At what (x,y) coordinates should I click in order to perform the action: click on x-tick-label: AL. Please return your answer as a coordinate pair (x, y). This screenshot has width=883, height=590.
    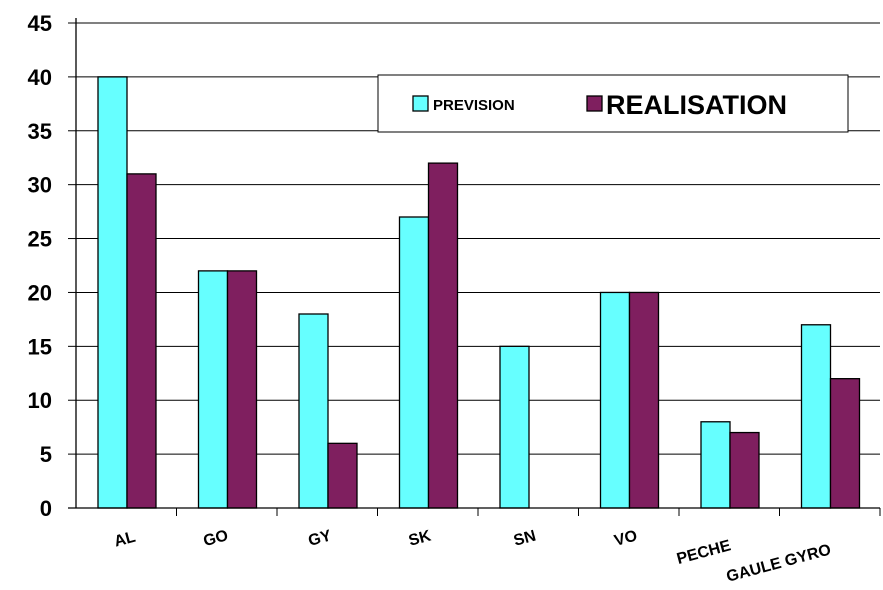
    Looking at the image, I should click on (124, 540).